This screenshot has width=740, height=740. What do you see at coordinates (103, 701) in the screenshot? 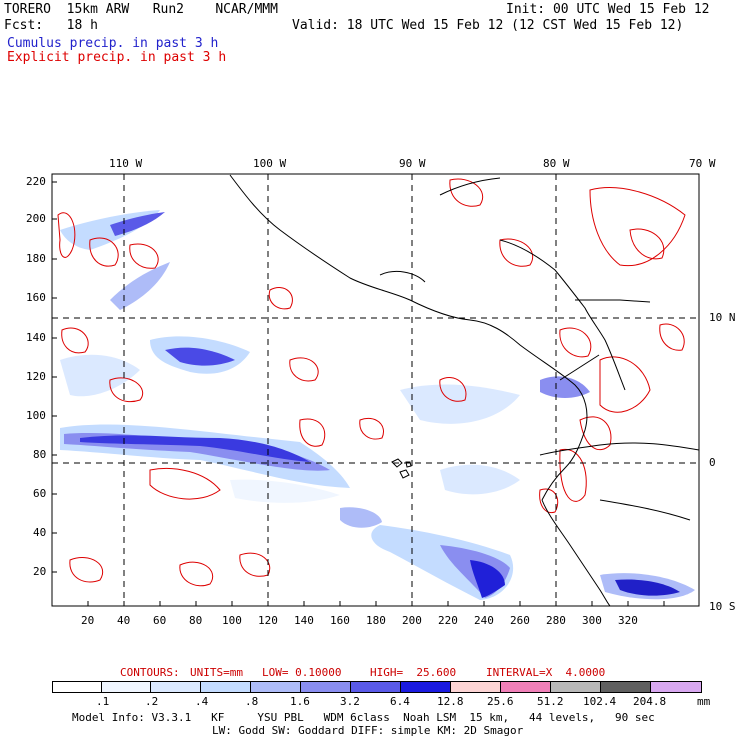
I see `colorbar-label: .1` at bounding box center [103, 701].